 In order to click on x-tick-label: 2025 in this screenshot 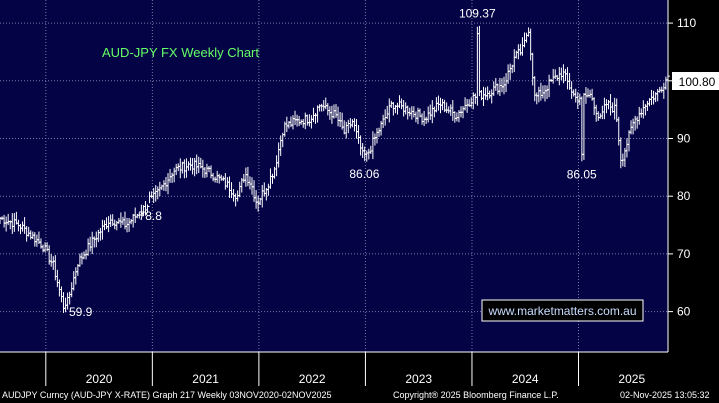, I will do `click(631, 379)`.